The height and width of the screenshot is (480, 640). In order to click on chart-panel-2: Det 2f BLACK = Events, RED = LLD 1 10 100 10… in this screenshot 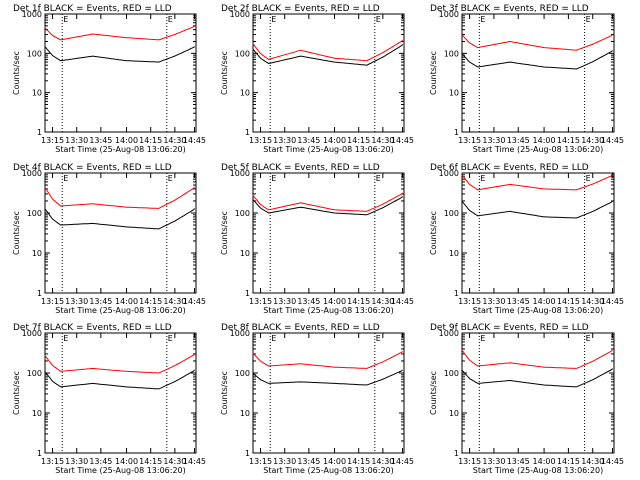, I will do `click(317, 79)`.